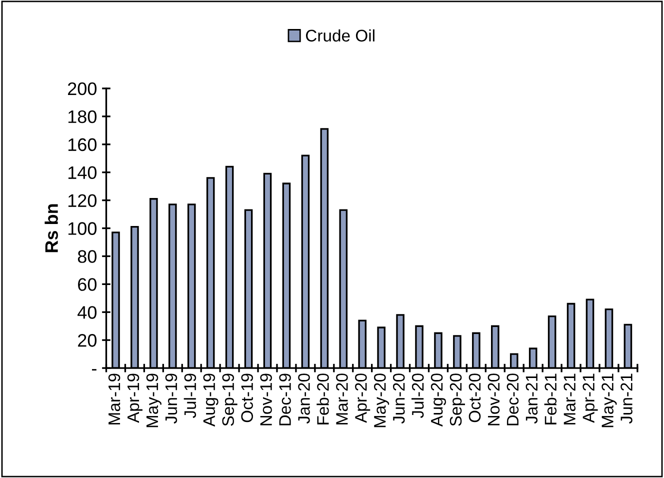  I want to click on x-tick-label: Jan-21, so click(532, 399).